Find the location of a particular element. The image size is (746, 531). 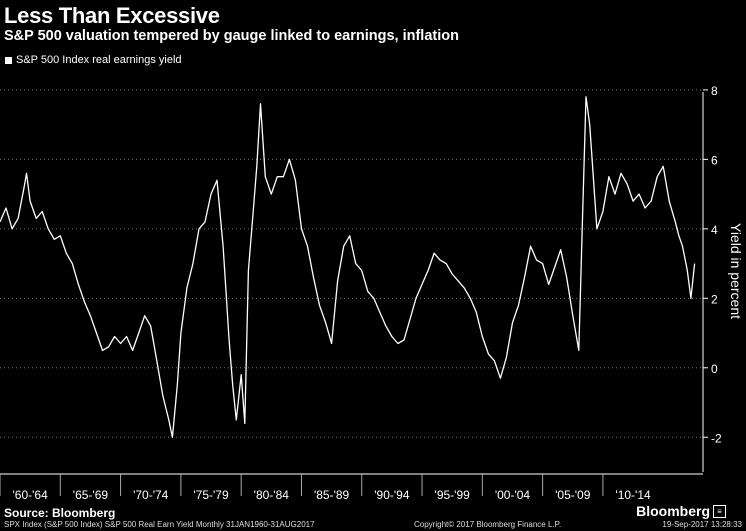

chart-legend: S&P 500 Index real earnings yield is located at coordinates (93, 60).